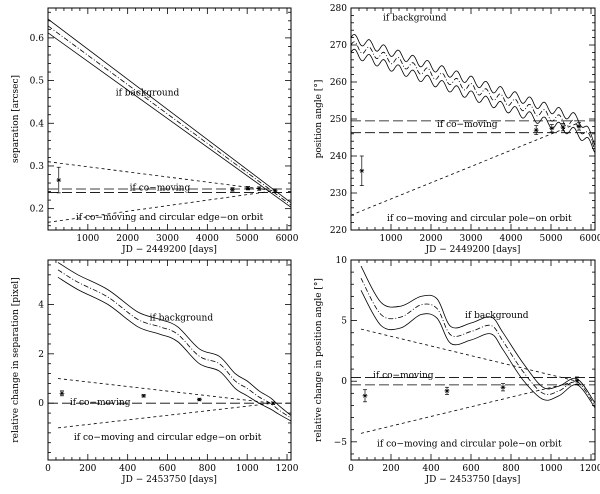 Image resolution: width=600 pixels, height=494 pixels. I want to click on chart-1-annotation-1: if co−moving, so click(467, 125).